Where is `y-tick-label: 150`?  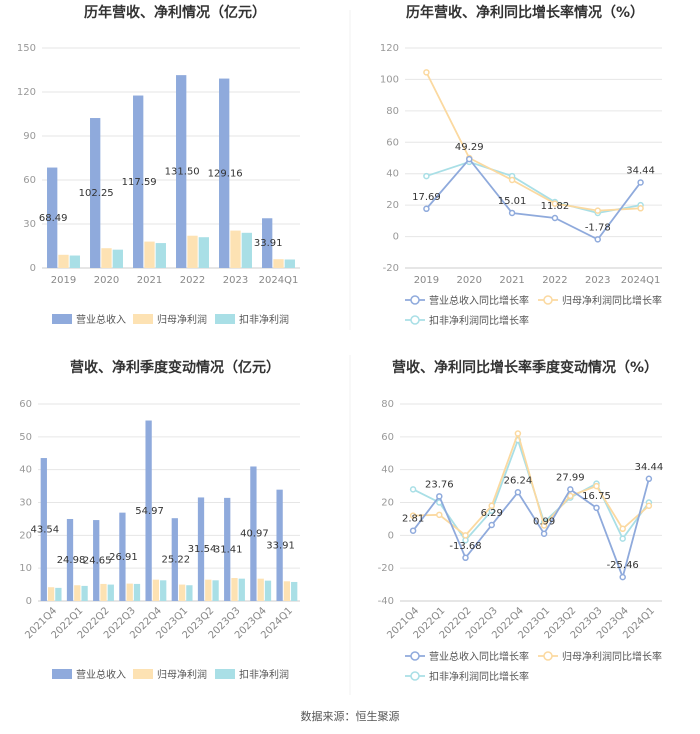 y-tick-label: 150 is located at coordinates (26, 48).